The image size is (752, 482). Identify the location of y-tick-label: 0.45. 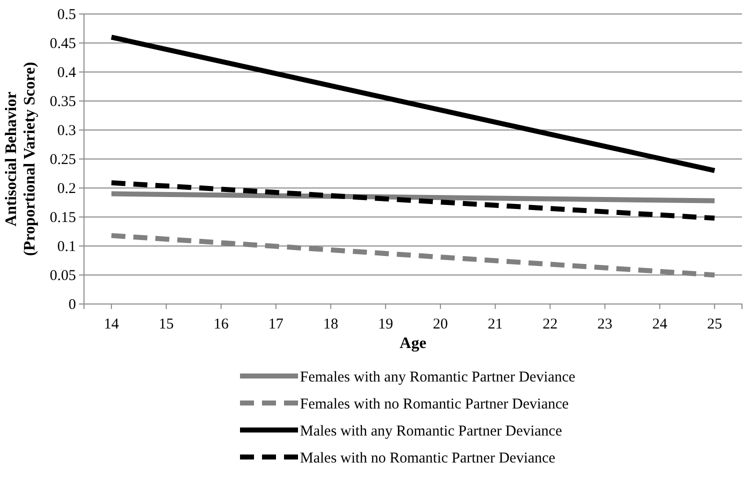
(63, 44).